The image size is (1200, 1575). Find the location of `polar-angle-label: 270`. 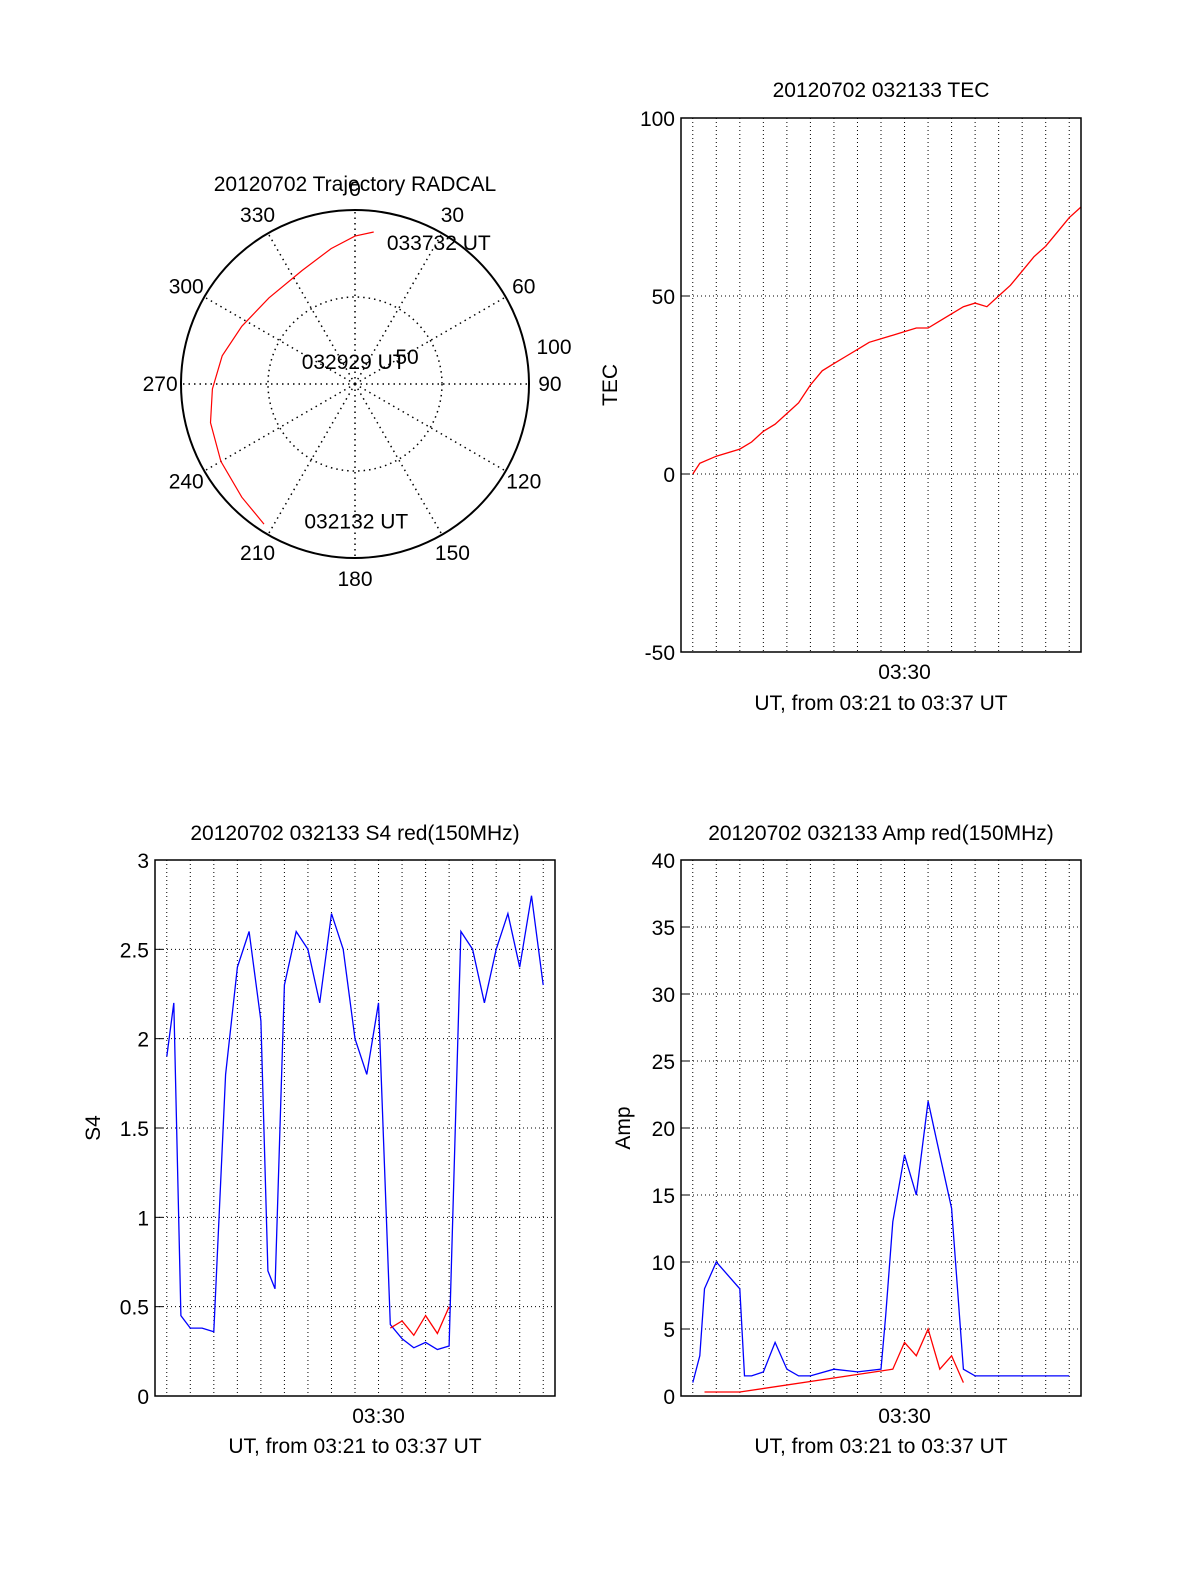

polar-angle-label: 270 is located at coordinates (160, 384).